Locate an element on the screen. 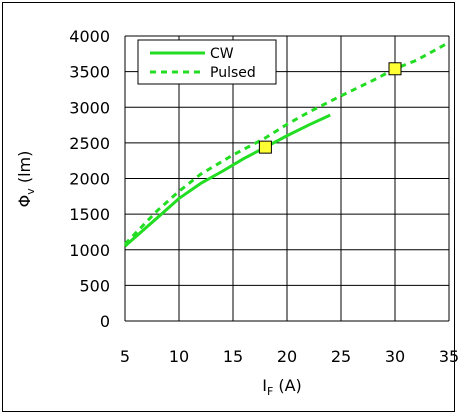  y-tick-label: 2000 is located at coordinates (89, 179).